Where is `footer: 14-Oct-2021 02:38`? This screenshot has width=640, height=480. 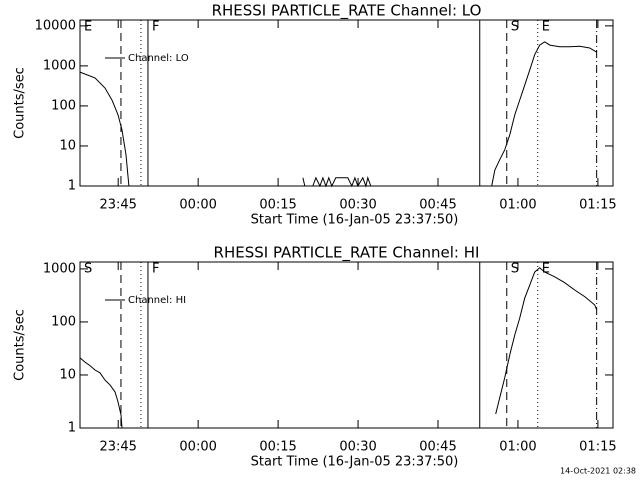 footer: 14-Oct-2021 02:38 is located at coordinates (598, 471).